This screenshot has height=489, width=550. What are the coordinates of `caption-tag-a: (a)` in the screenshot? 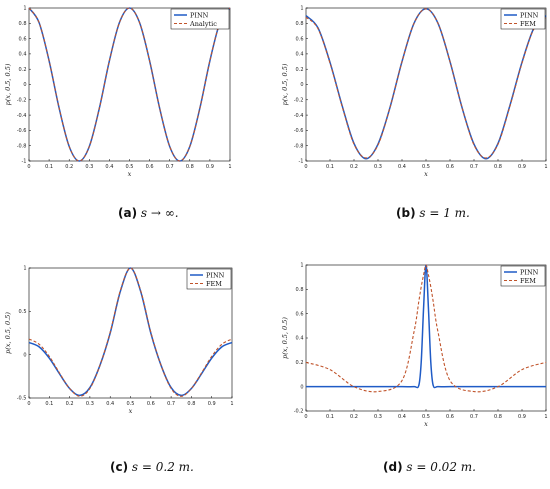 It's located at (128, 213).